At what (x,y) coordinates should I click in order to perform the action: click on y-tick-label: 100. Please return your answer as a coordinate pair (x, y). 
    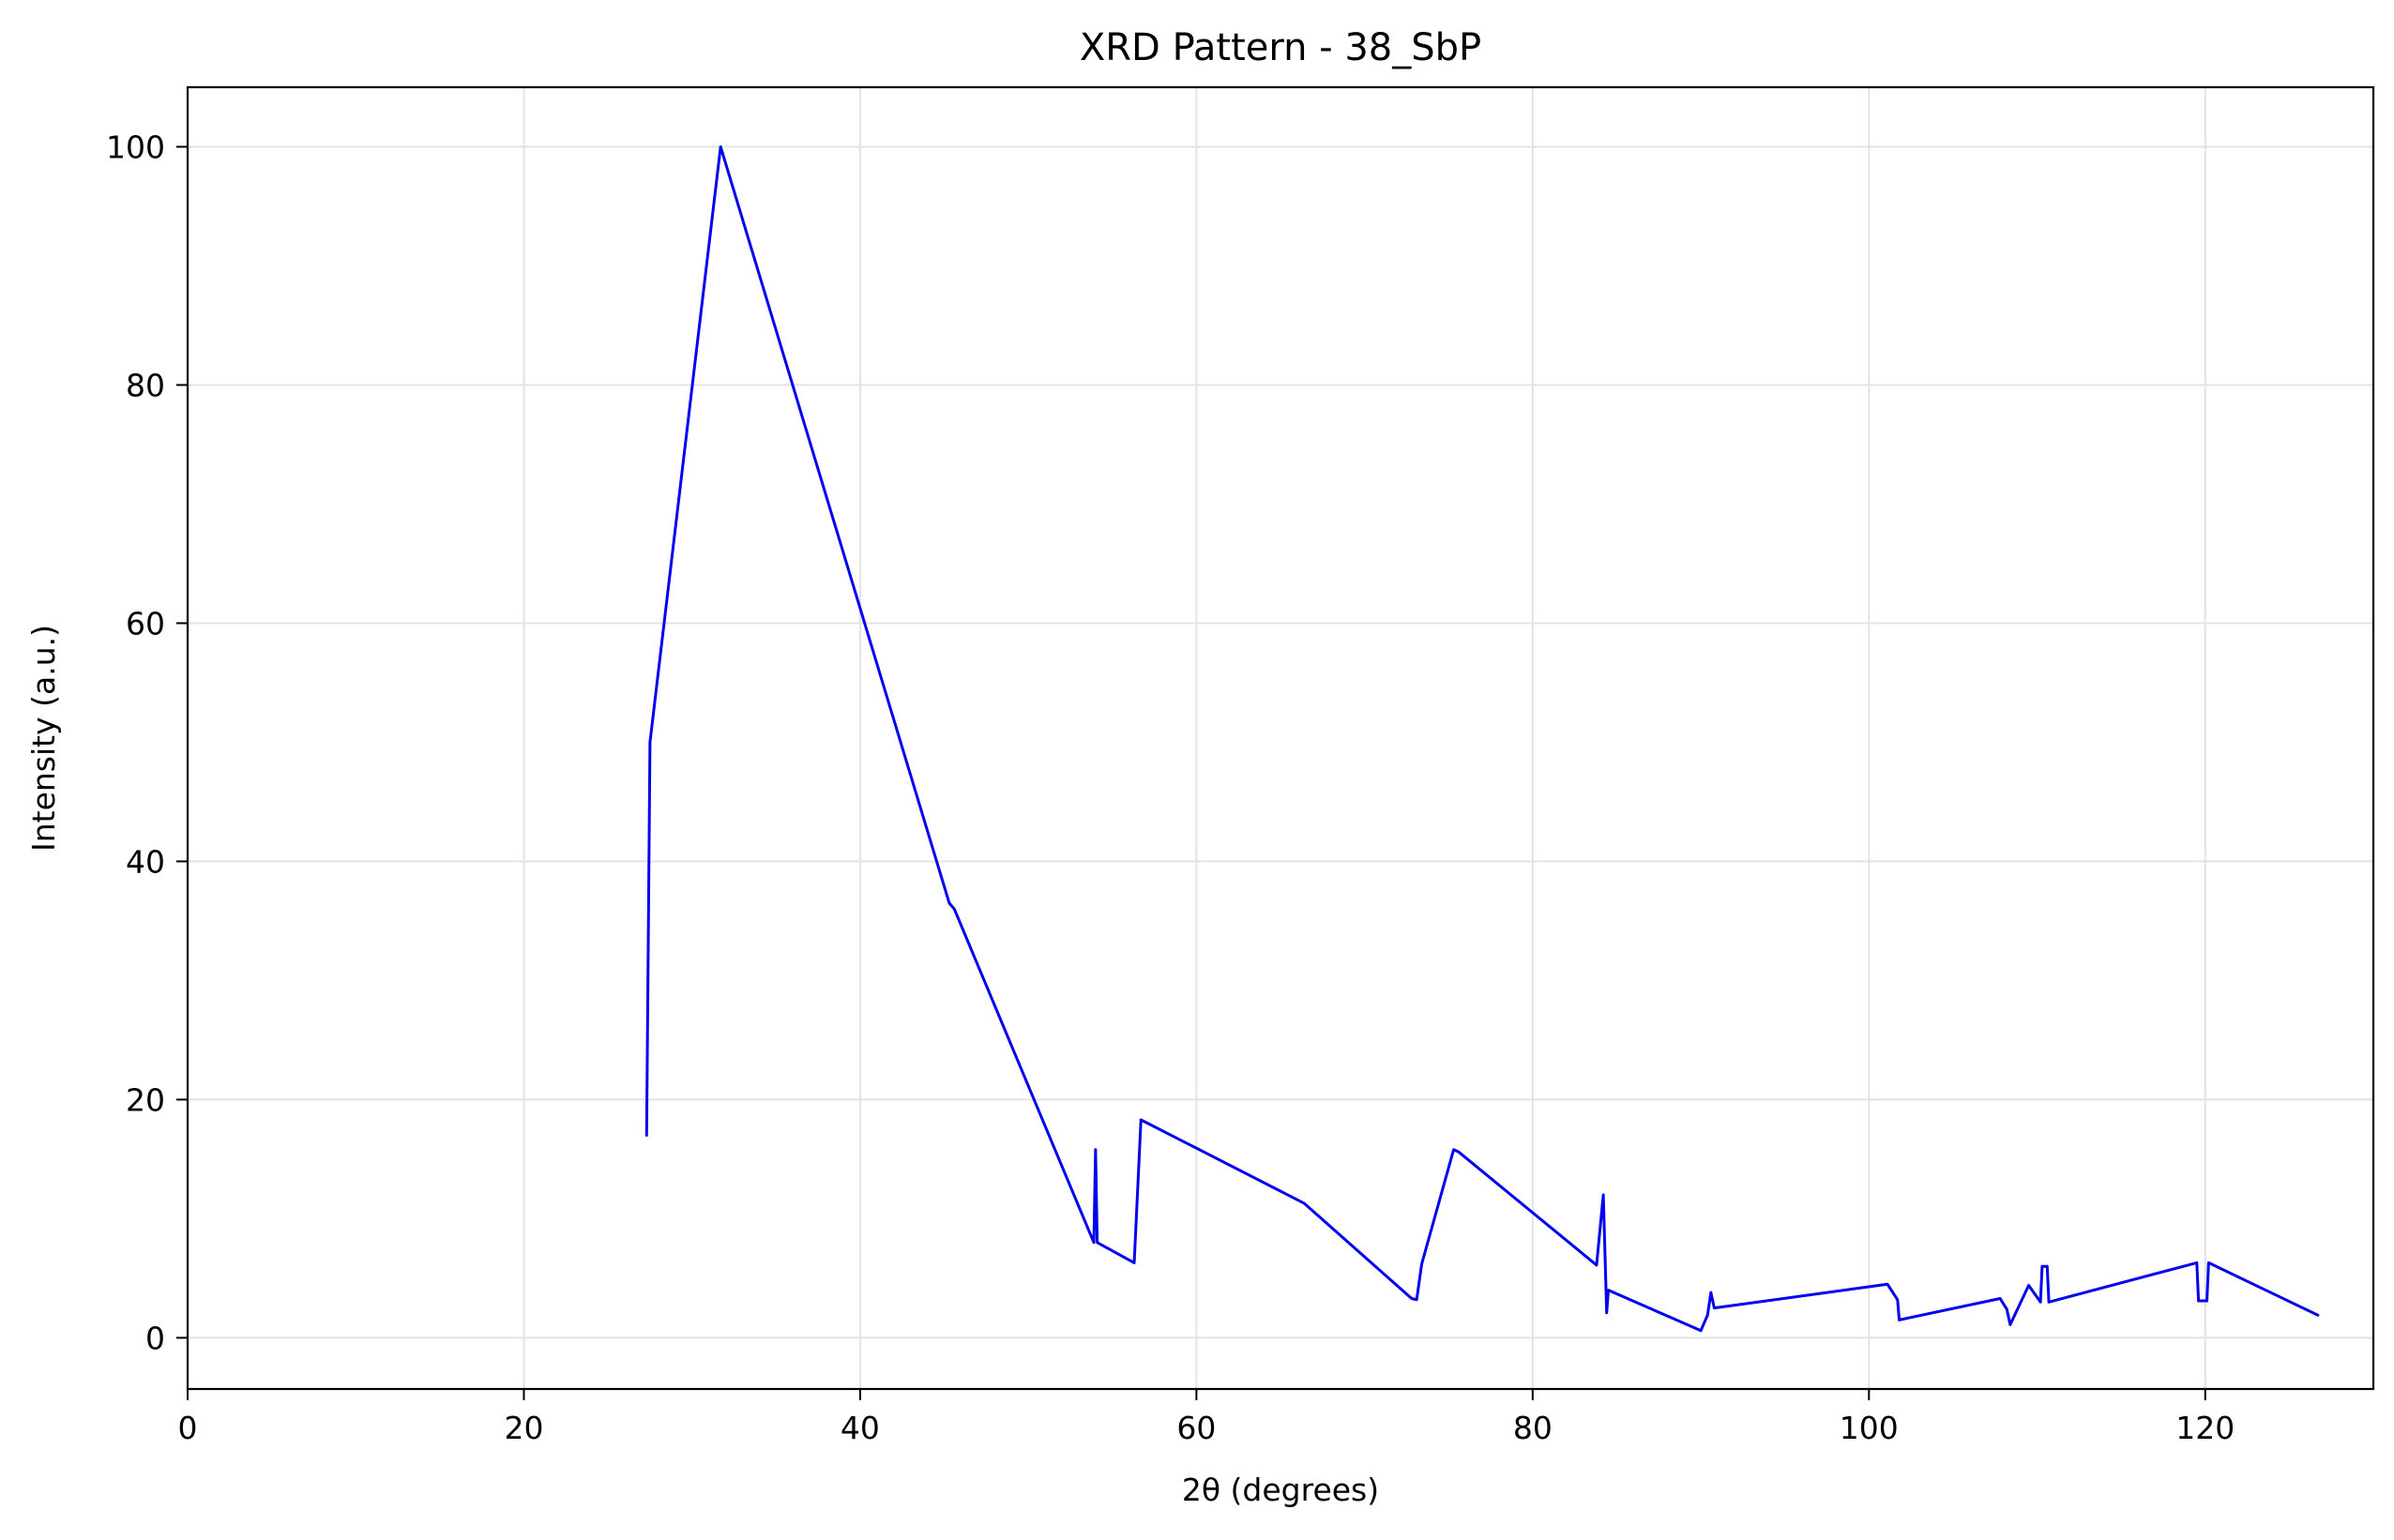
    Looking at the image, I should click on (135, 146).